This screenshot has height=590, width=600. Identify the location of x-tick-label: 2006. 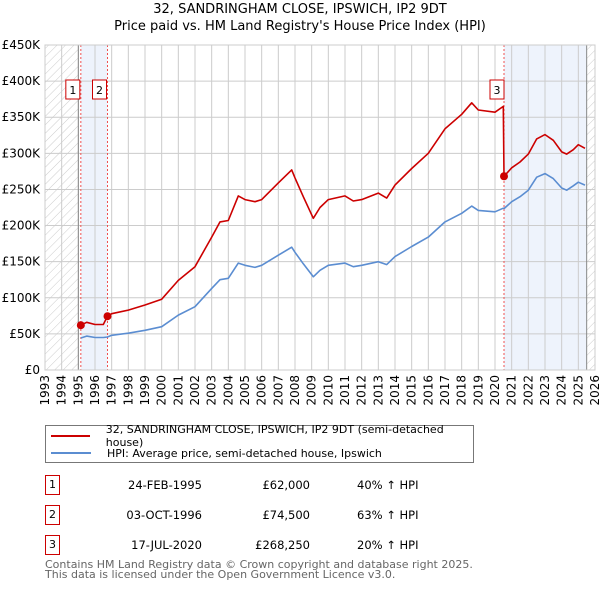
(262, 390).